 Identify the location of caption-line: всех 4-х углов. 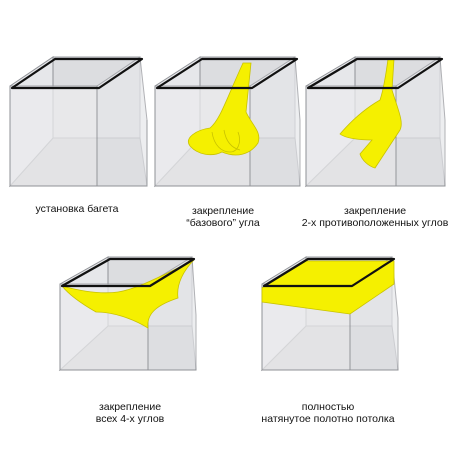
(130, 419).